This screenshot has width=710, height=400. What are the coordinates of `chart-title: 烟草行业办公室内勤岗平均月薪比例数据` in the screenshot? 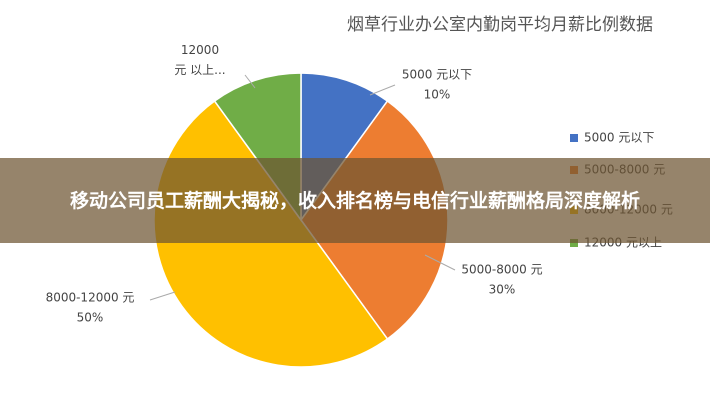 It's located at (500, 25).